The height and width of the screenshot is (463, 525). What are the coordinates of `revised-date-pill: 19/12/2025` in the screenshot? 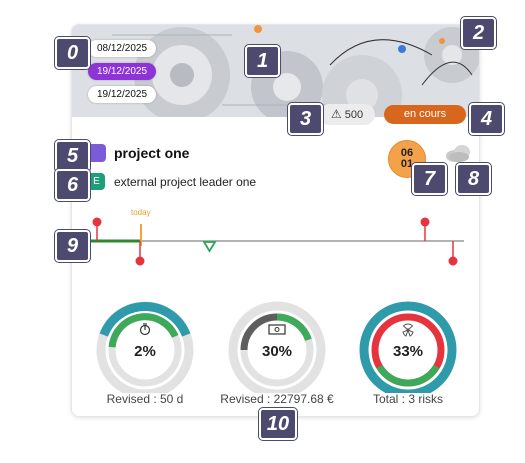 It's located at (122, 71).